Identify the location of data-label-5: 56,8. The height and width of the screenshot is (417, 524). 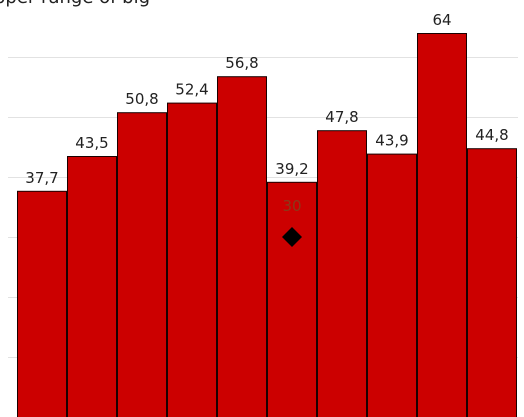
(241, 63).